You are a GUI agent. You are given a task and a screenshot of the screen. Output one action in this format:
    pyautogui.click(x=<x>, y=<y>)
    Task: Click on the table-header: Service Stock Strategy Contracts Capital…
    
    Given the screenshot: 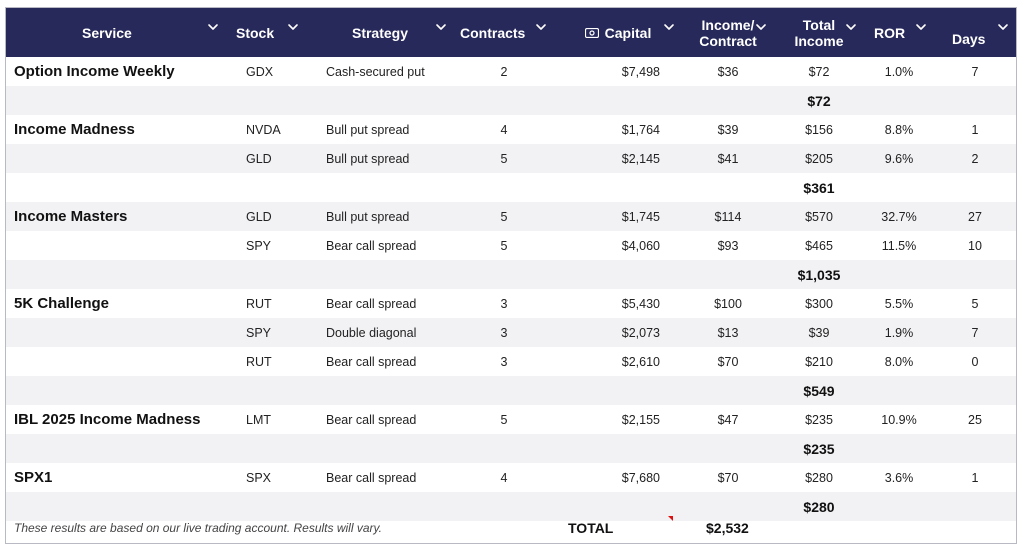 What is the action you would take?
    pyautogui.click(x=511, y=32)
    